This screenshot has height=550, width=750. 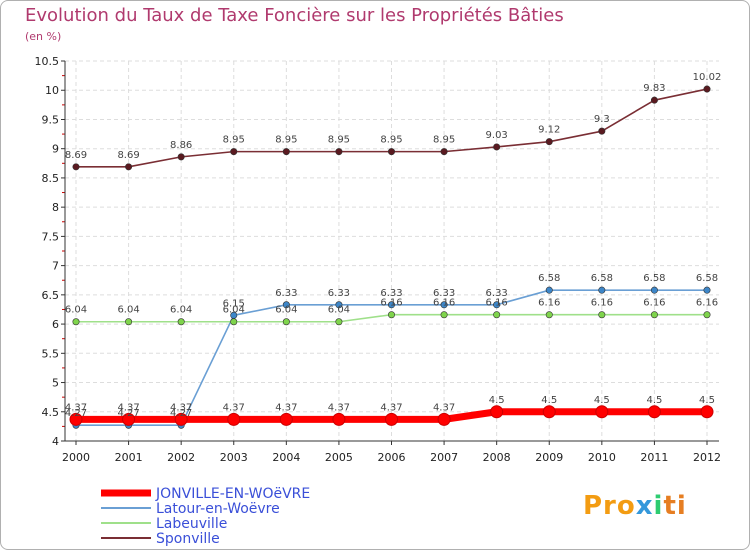 I want to click on y-tick-label: 10.5, so click(x=47, y=61).